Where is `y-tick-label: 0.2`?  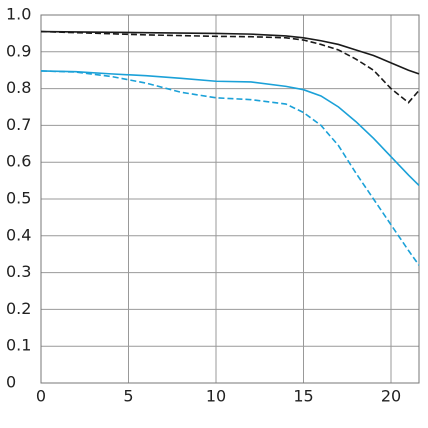
y-tick-label: 0.2 is located at coordinates (18, 308).